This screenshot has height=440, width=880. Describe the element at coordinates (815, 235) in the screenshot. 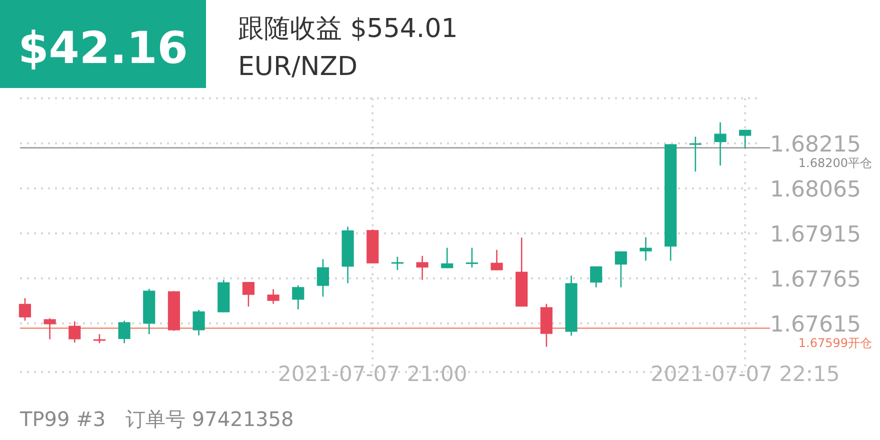

I see `y-tick-label: 1.67915` at that location.